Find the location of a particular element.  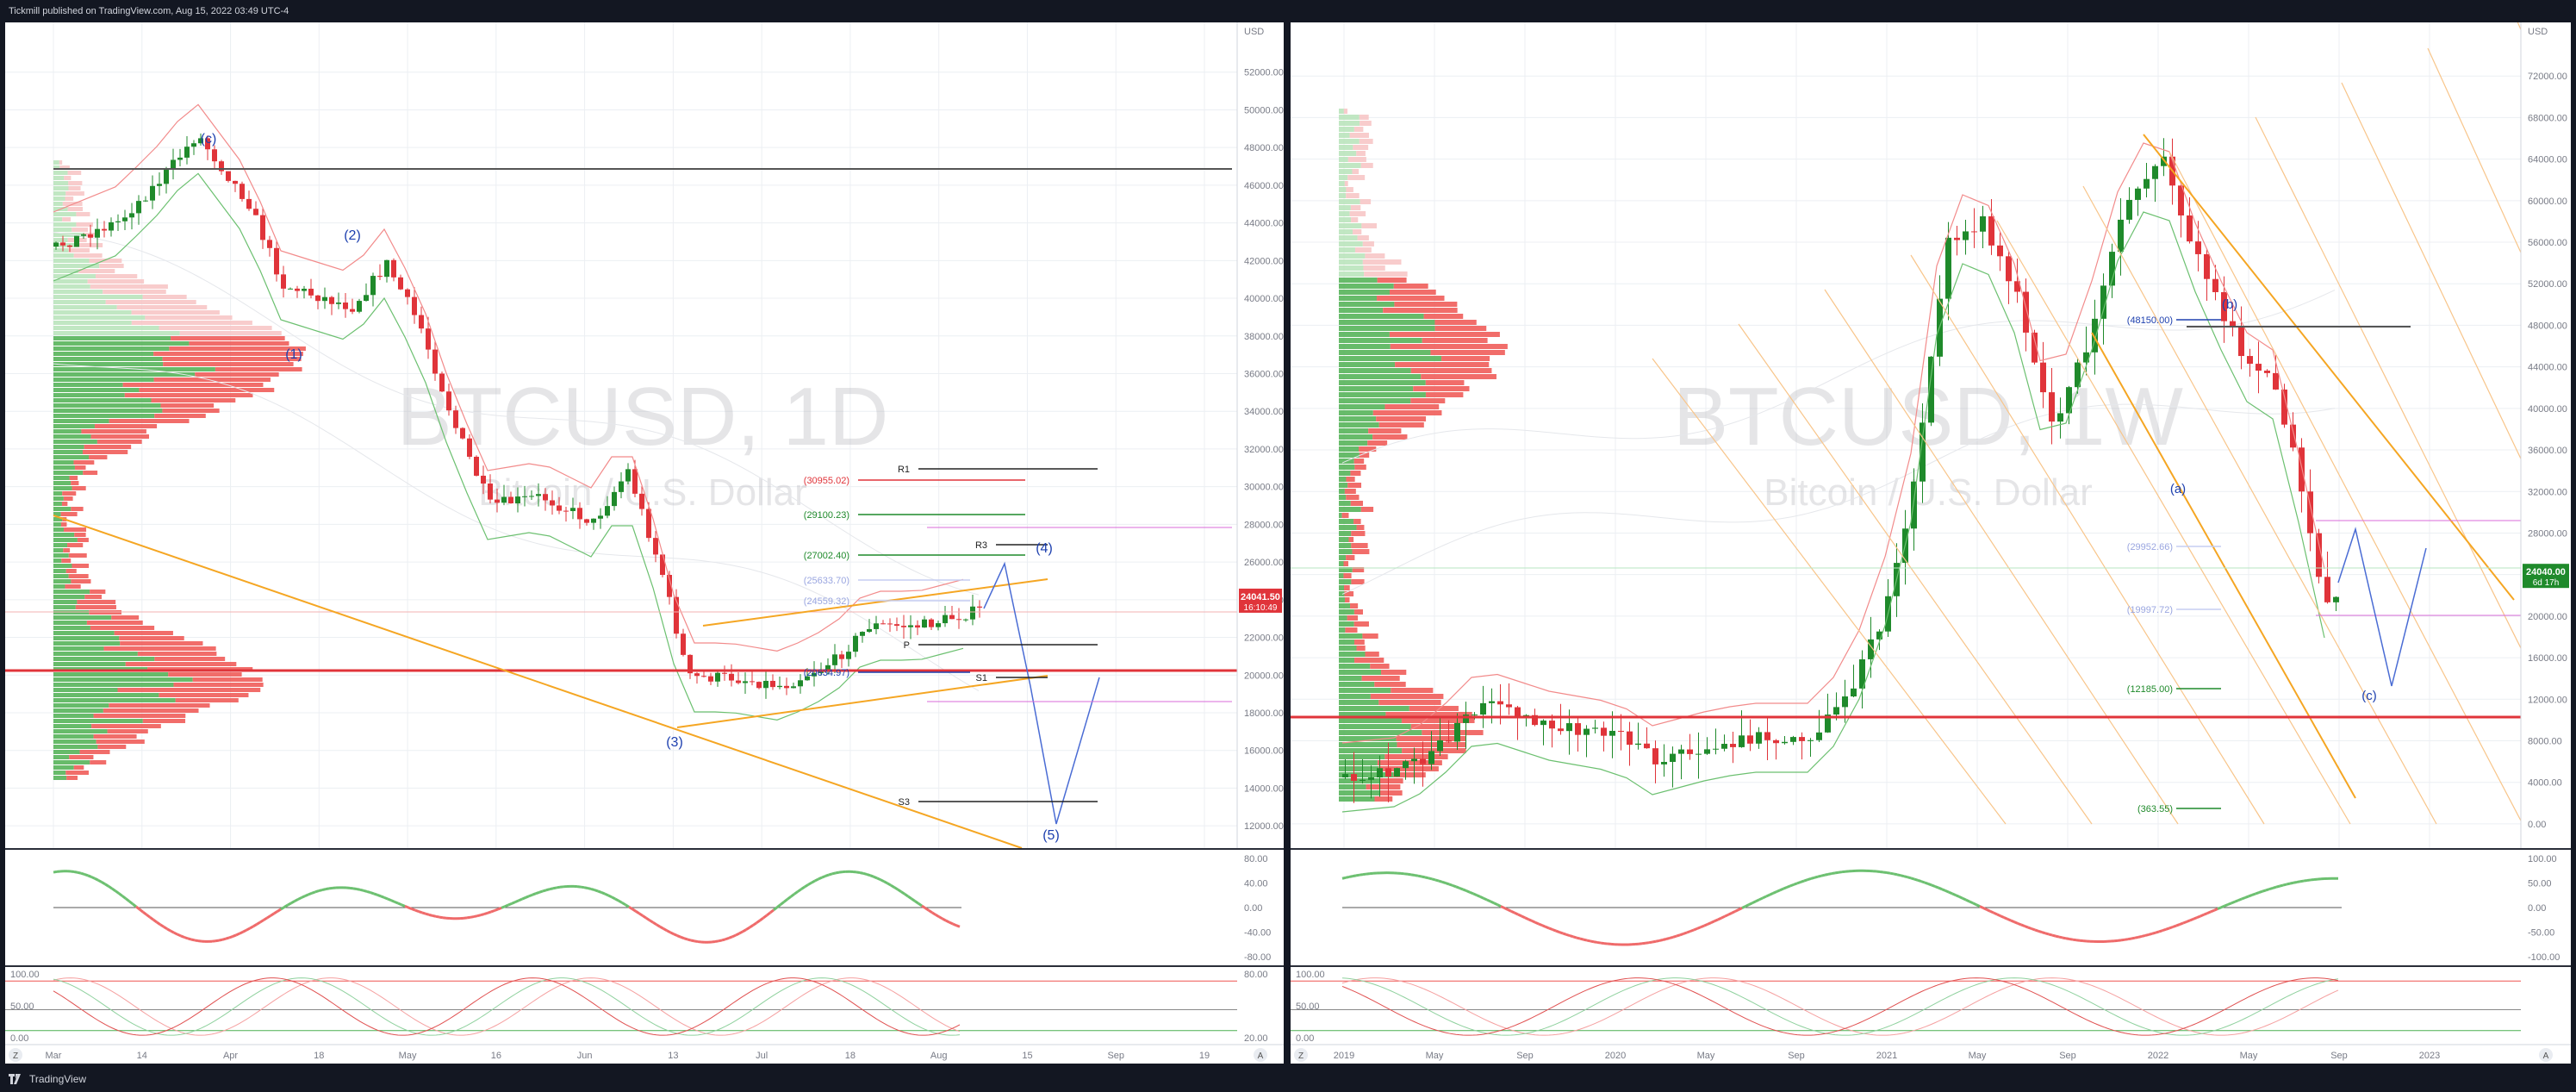

stochastic-pane is located at coordinates (645, 1006).